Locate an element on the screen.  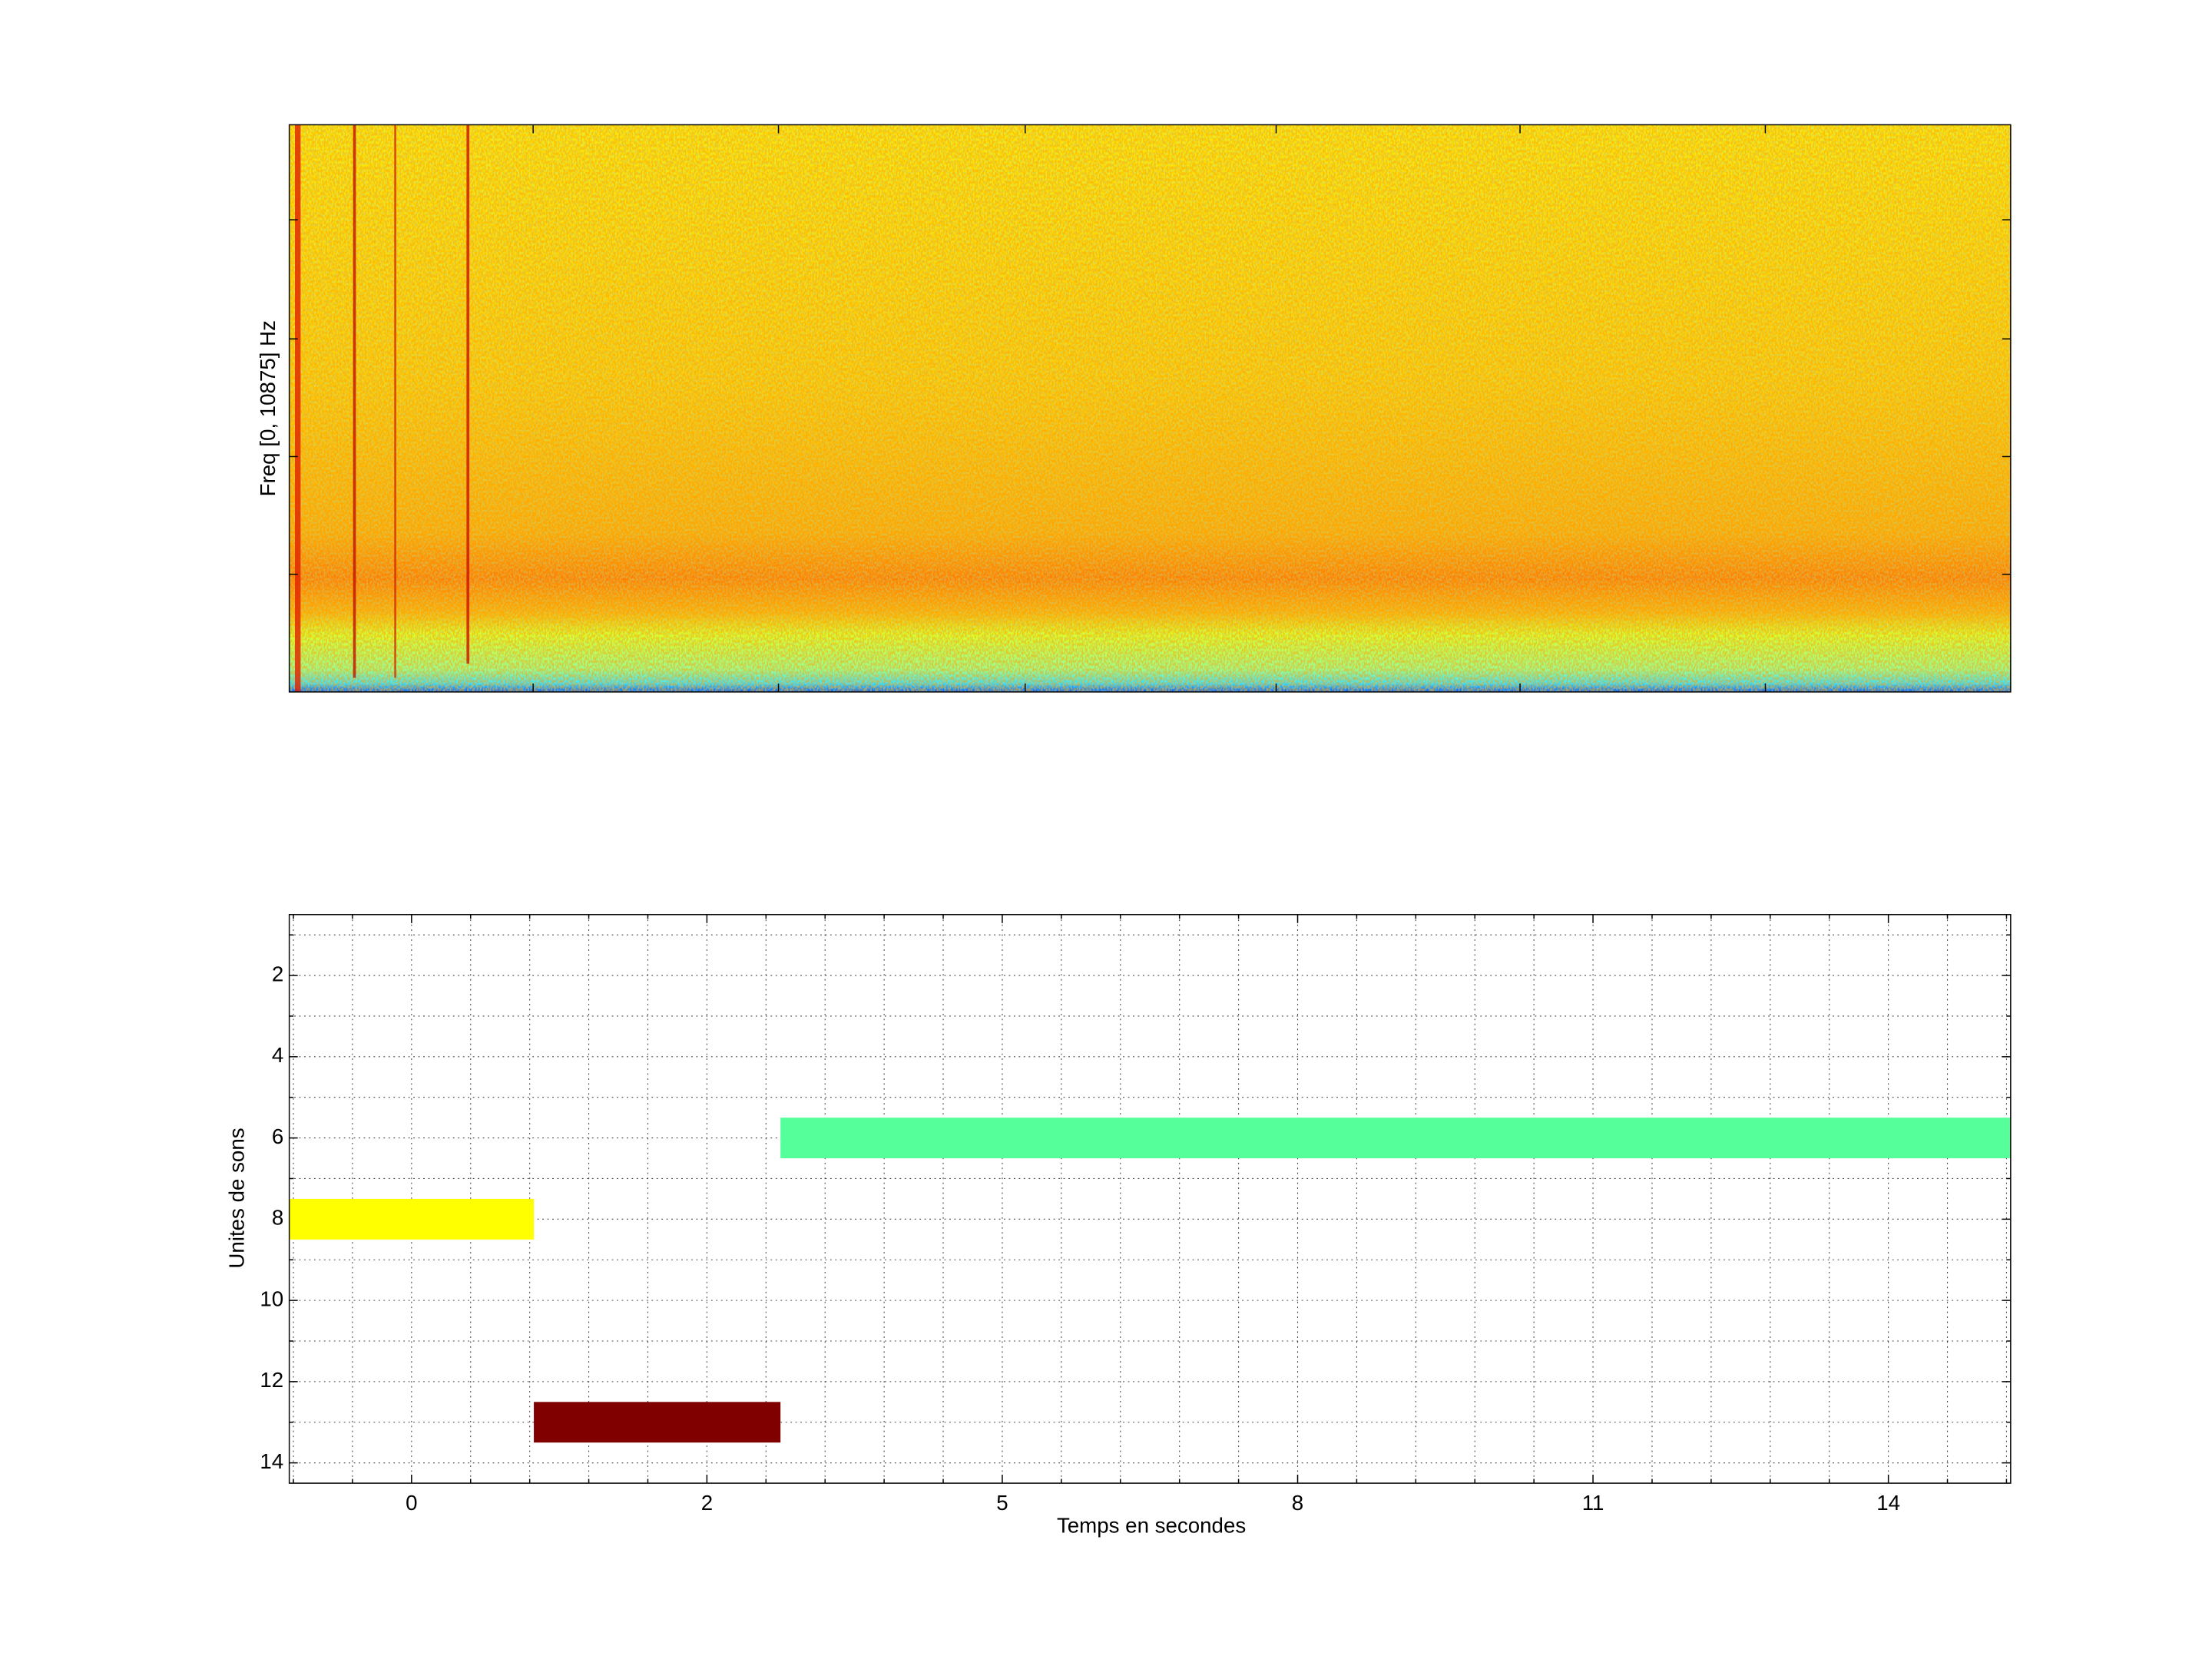
y-tick-label: 10 is located at coordinates (272, 1298).